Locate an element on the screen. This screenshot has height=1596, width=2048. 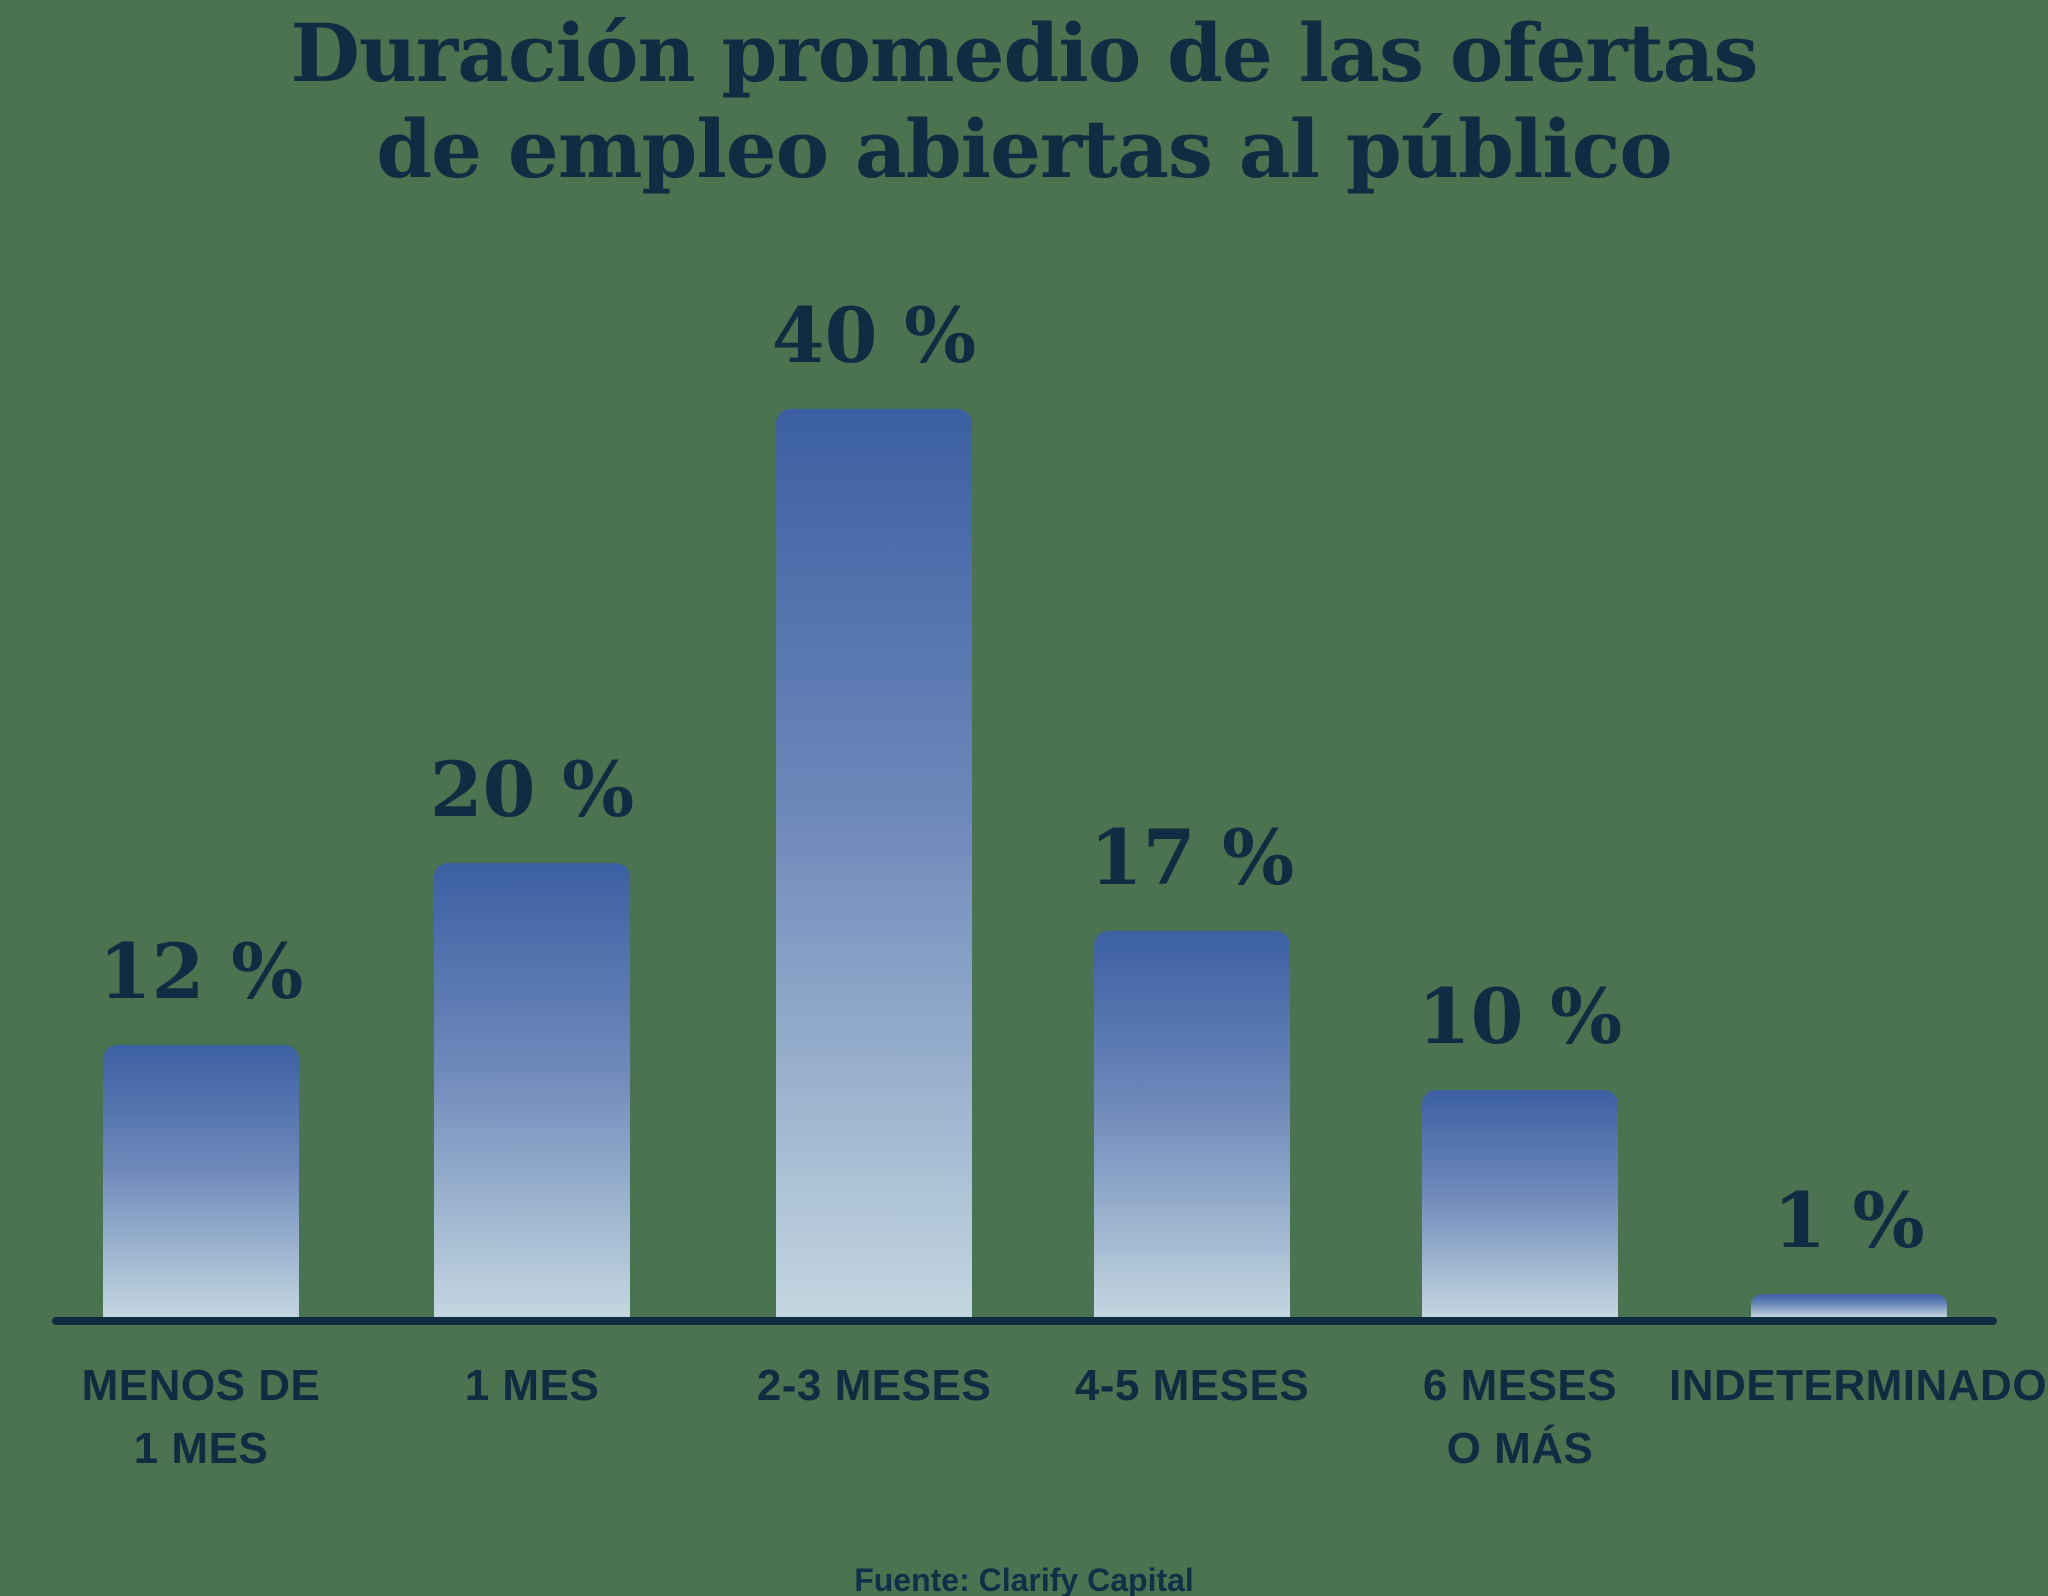
bar-group-4-5-meses: 17 % is located at coordinates (1192, 1068).